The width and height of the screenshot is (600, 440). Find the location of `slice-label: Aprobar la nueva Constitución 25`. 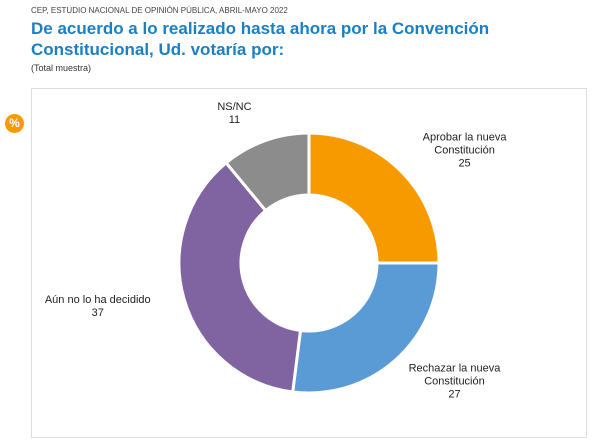

slice-label: Aprobar la nueva Constitución 25 is located at coordinates (465, 151).